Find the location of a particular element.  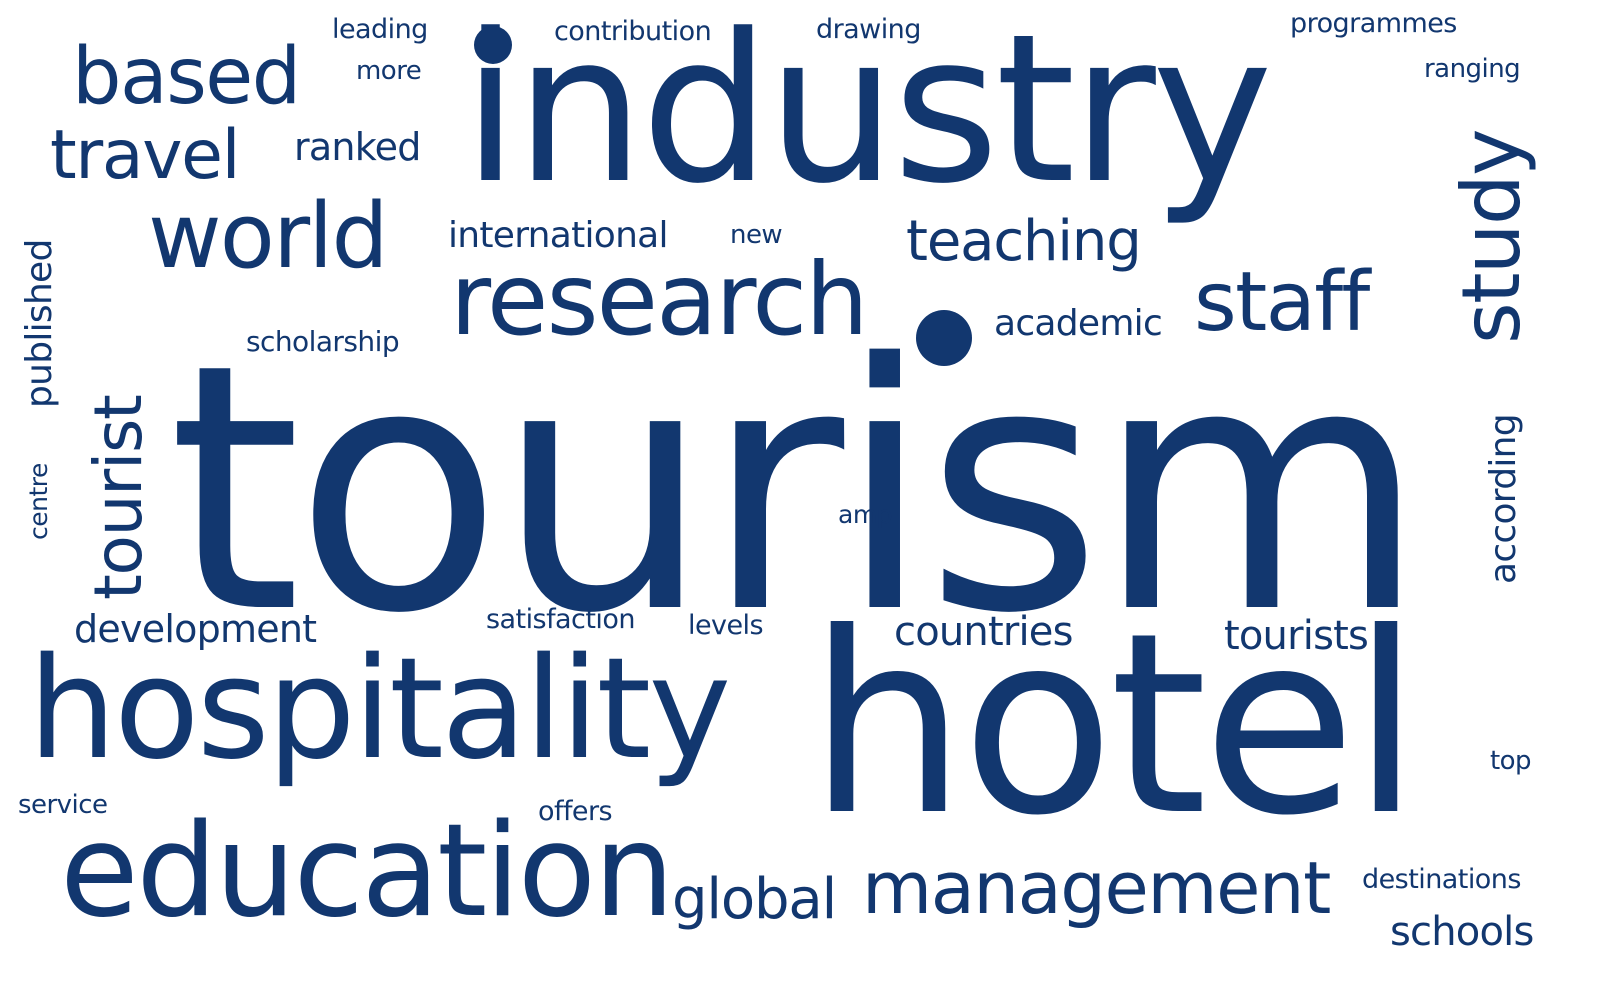

word-global: global is located at coordinates (754, 899).